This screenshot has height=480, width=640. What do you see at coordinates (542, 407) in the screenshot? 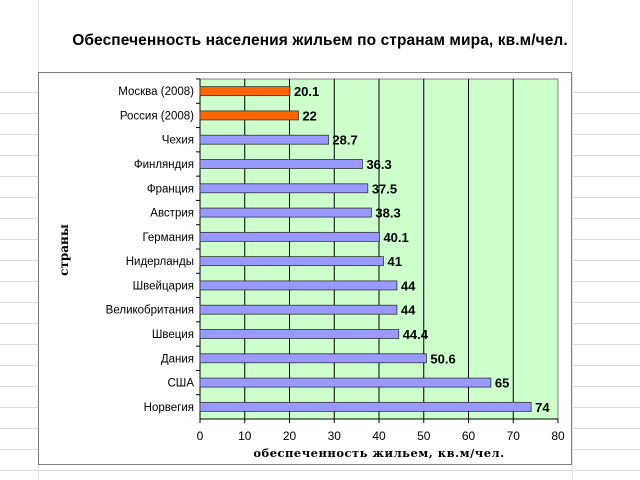
I see `value-label: 74` at bounding box center [542, 407].